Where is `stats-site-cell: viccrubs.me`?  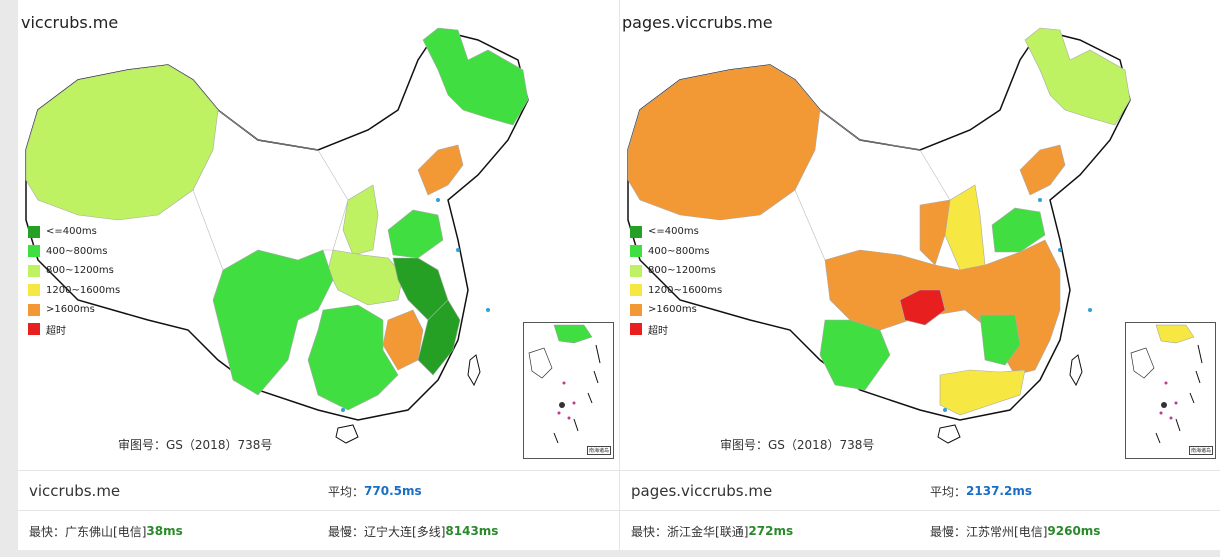
stats-site-cell: viccrubs.me is located at coordinates (74, 491).